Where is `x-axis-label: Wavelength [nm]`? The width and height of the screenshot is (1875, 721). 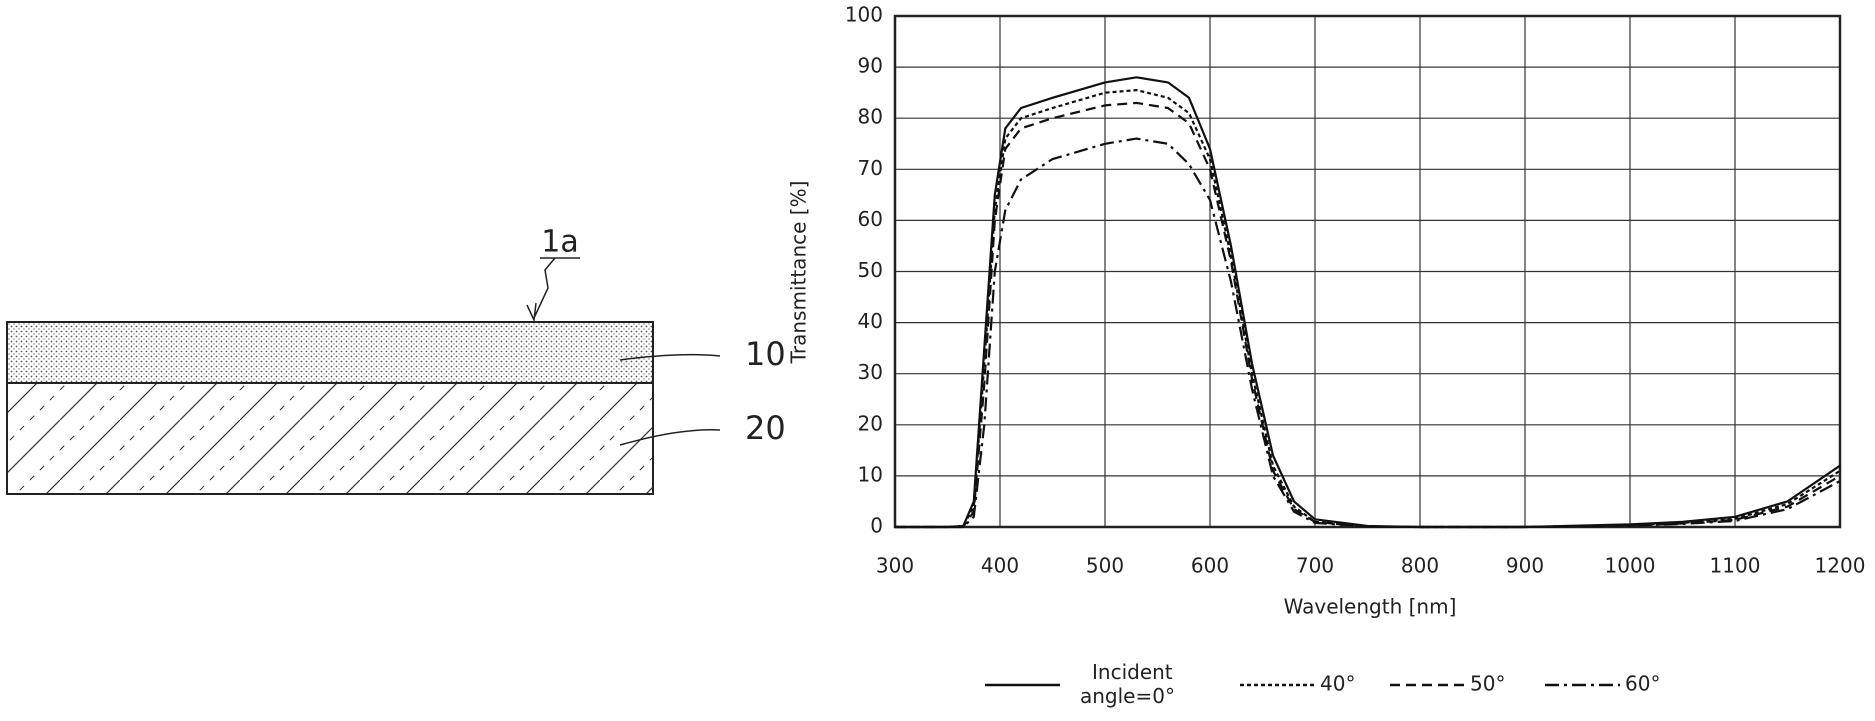 x-axis-label: Wavelength [nm] is located at coordinates (1370, 607).